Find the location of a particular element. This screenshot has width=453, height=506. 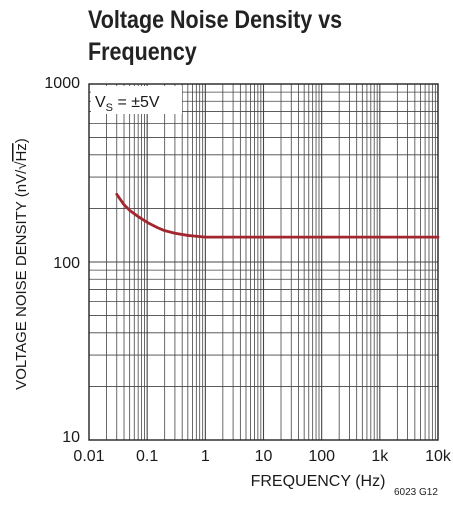

svg-text: VOLTAGE NOISE DENSITY (nV/√Hz) is located at coordinates (21, 264).